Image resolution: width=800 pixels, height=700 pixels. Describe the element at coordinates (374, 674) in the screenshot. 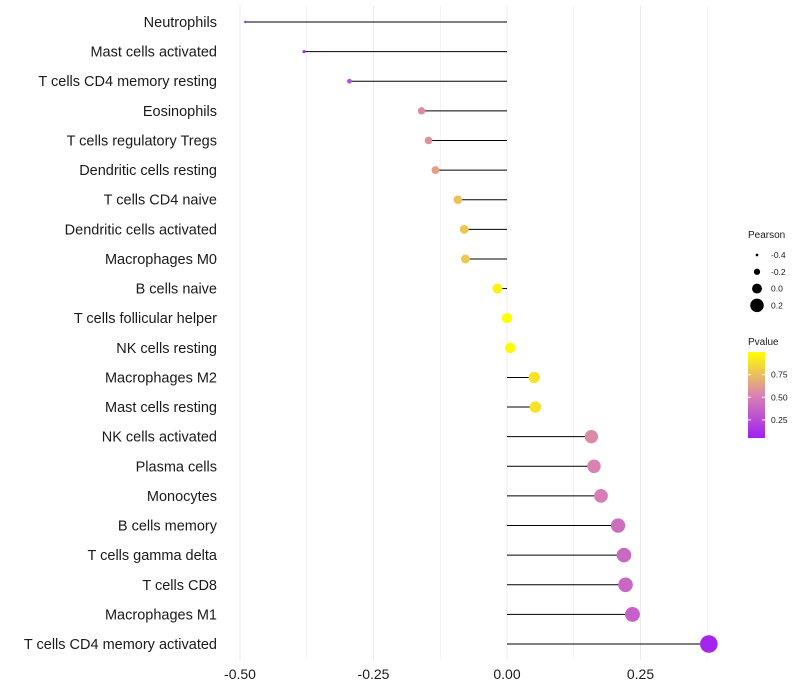

I see `x-tick-label: -0.25` at that location.